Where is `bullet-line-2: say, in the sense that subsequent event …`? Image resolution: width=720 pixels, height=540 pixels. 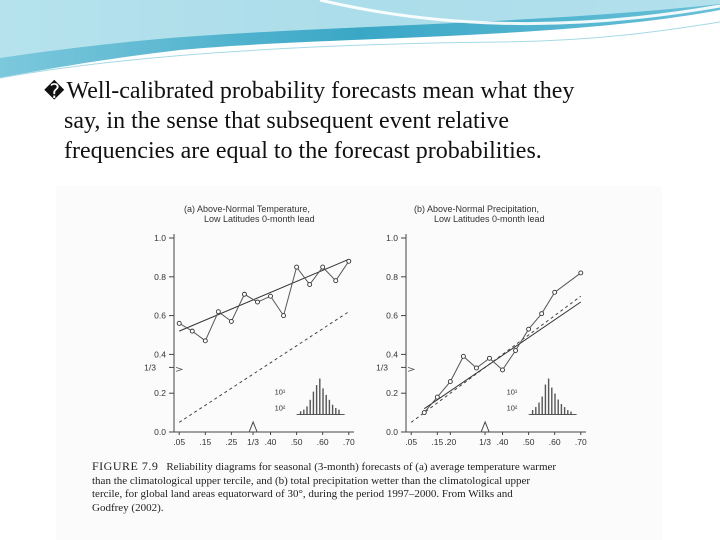 bullet-line-2: say, in the sense that subsequent event … is located at coordinates (286, 121).